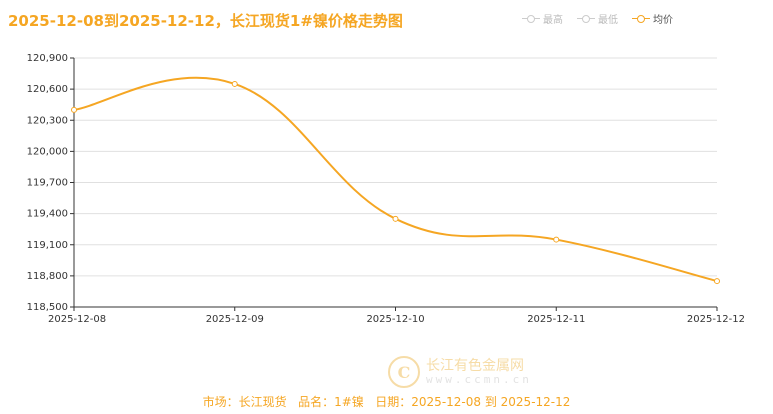  I want to click on footer-product-label: 品名：, so click(316, 402).